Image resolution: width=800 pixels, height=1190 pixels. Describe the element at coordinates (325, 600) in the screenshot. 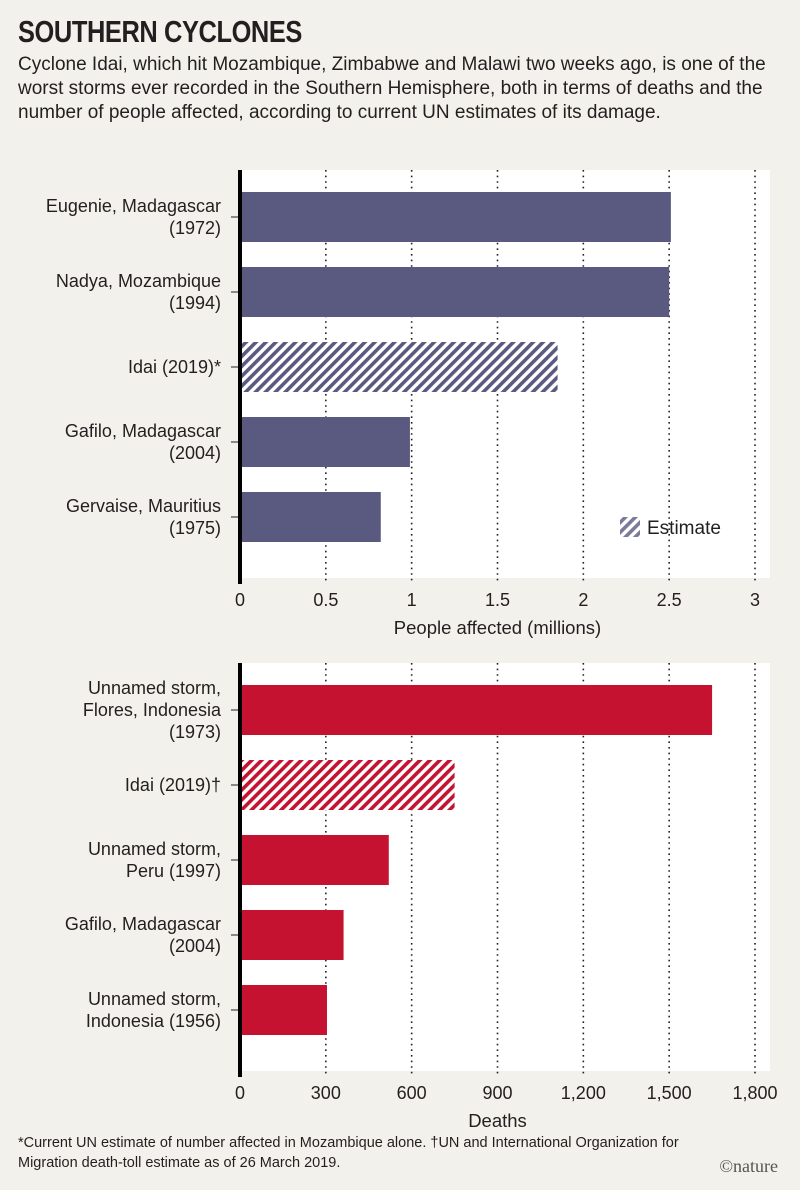

I see `tick-label: 0.5` at that location.